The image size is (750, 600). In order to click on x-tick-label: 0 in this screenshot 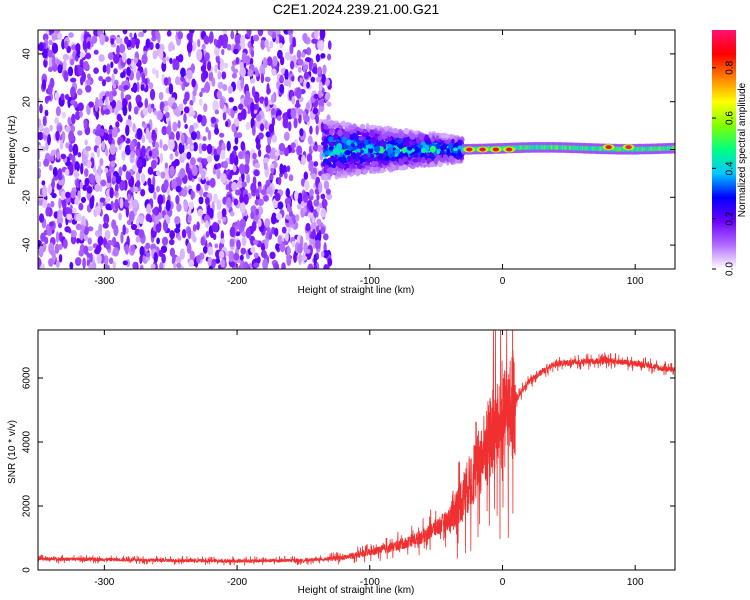, I will do `click(503, 582)`.